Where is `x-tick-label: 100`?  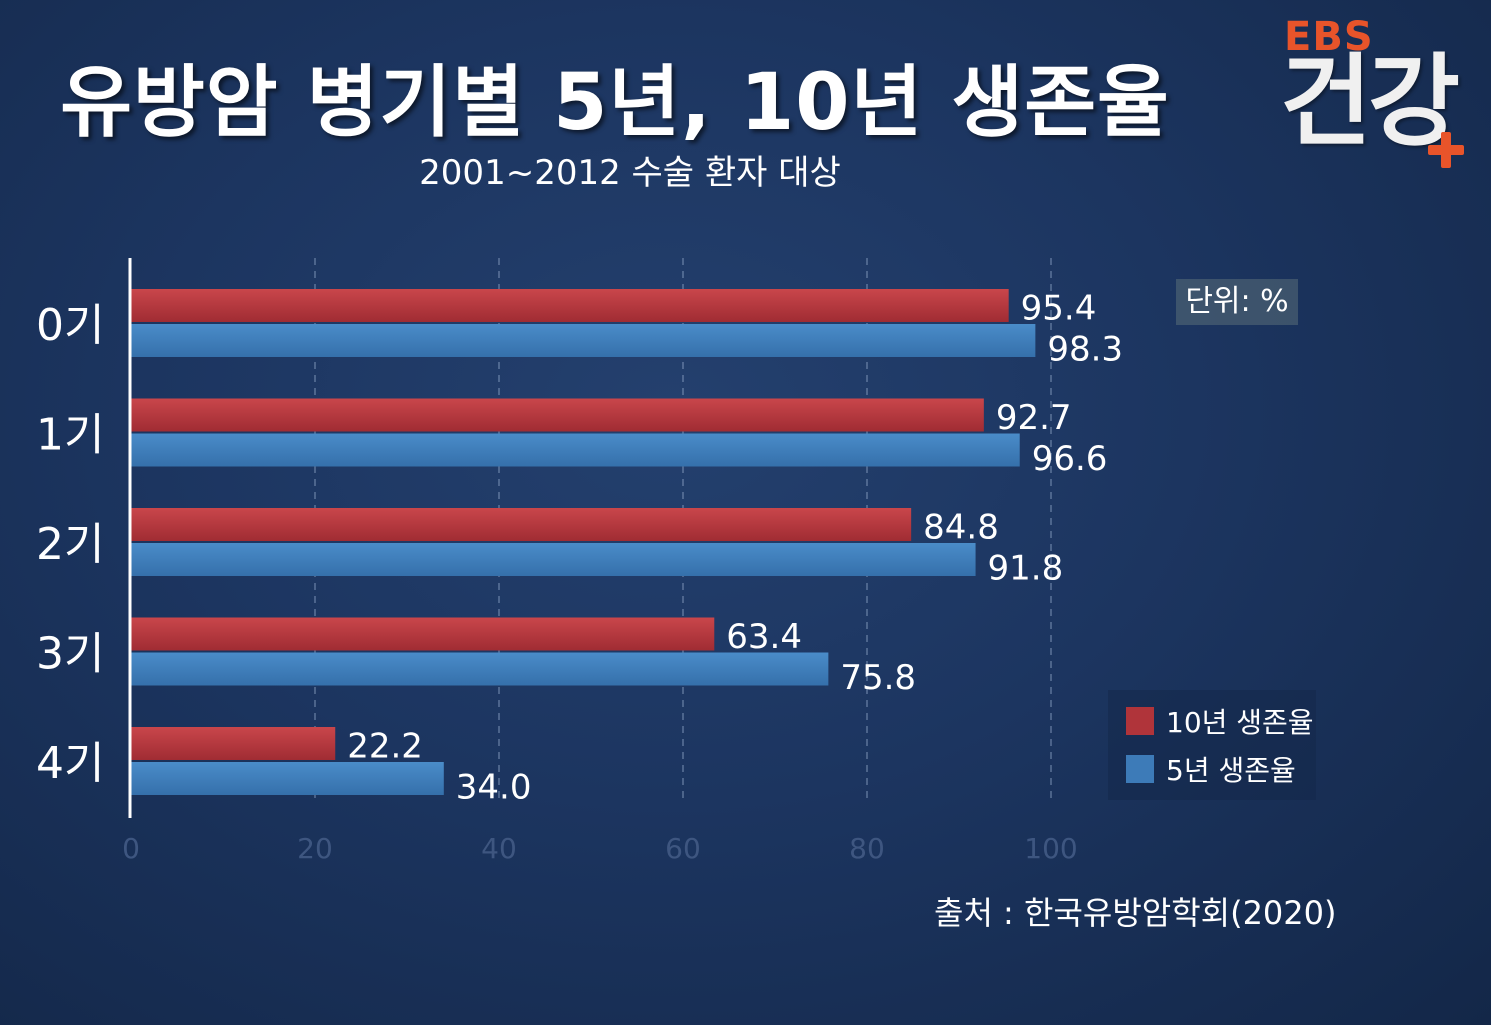 x-tick-label: 100 is located at coordinates (1050, 848).